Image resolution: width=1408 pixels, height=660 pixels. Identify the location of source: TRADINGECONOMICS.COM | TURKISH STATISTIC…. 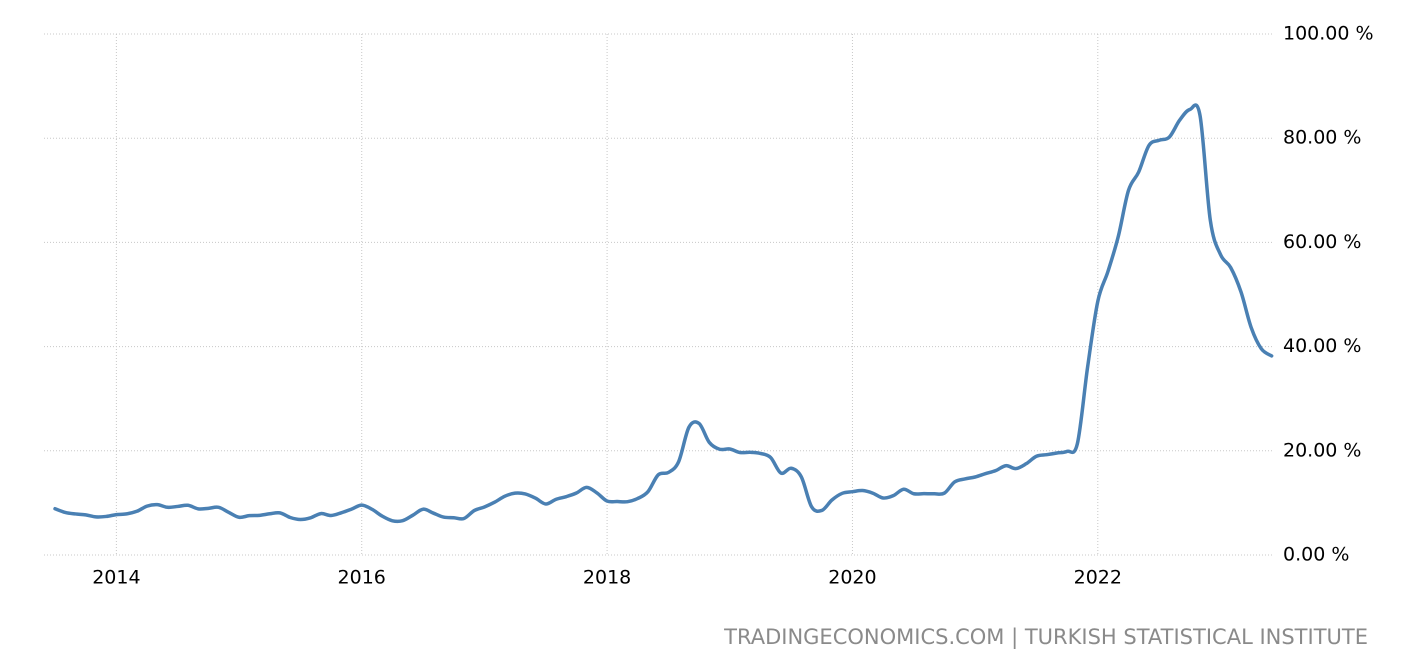
(1045, 637).